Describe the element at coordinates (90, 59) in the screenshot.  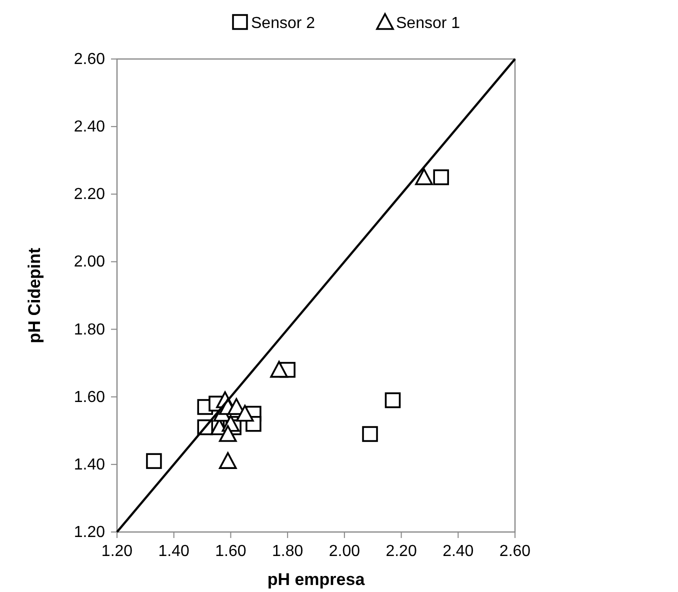
I see `y-tick-label: 2.60` at that location.